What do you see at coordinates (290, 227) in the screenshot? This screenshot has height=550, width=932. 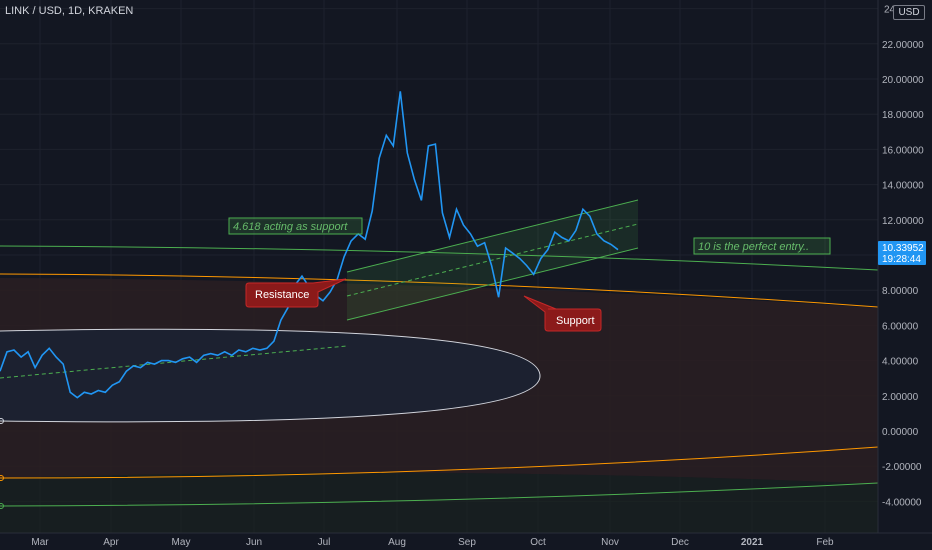 I see `note-support-text: 4.618 acting as support` at bounding box center [290, 227].